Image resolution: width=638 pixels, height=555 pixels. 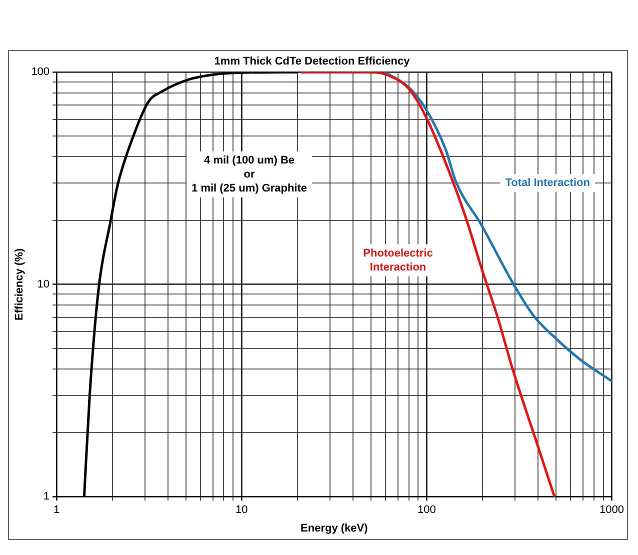 I want to click on x-axis-title: Energy (keV), so click(x=334, y=528).